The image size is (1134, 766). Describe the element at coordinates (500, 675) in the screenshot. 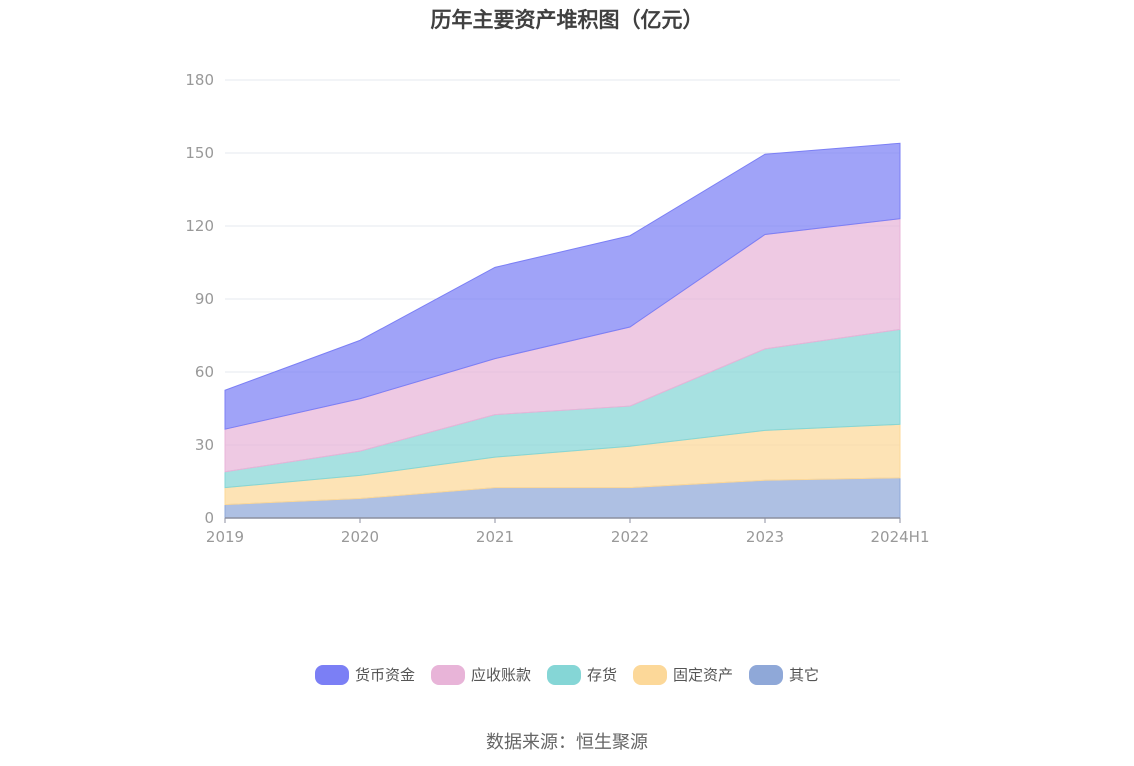

I see `legend-label: 应收账款` at that location.